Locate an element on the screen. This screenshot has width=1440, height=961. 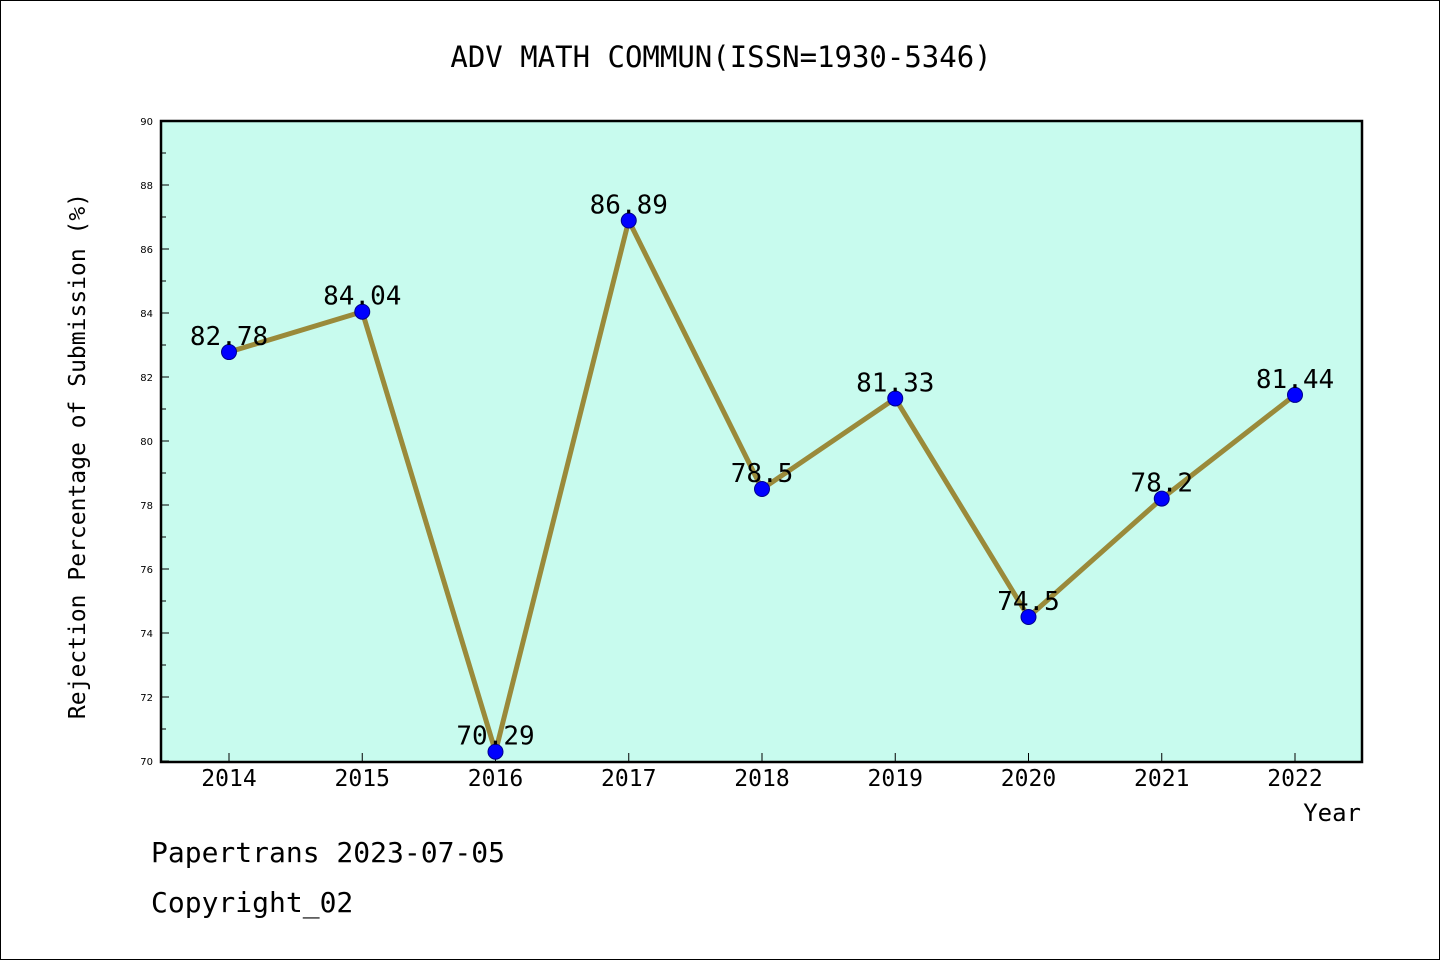
y-tick-label: 86 is located at coordinates (146, 250).